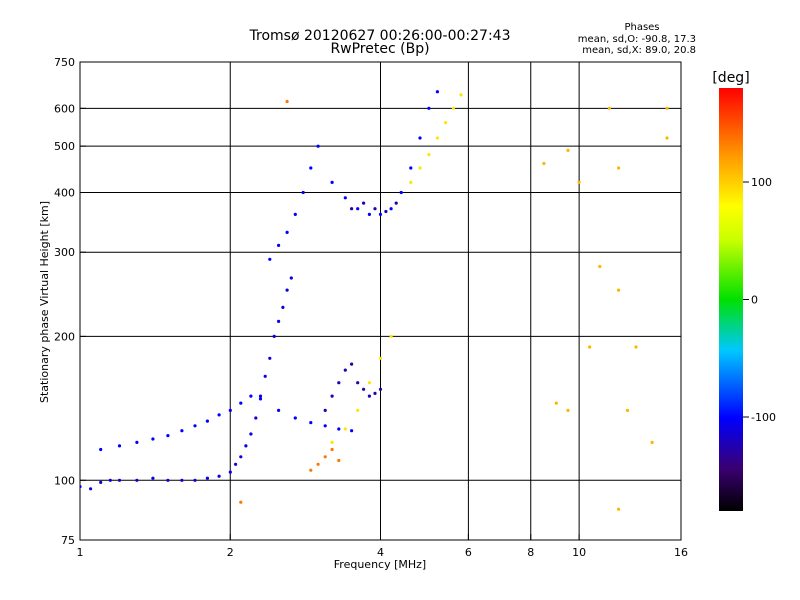 This screenshot has height=600, width=800. I want to click on y-tick-label: 75, so click(68, 540).